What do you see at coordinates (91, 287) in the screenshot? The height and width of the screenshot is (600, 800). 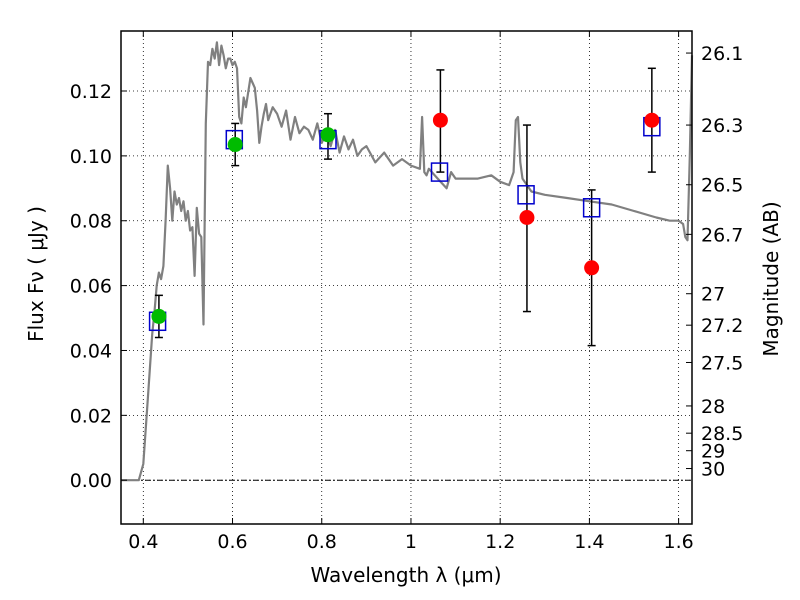 I see `y-tick-label: 0.06` at bounding box center [91, 287].